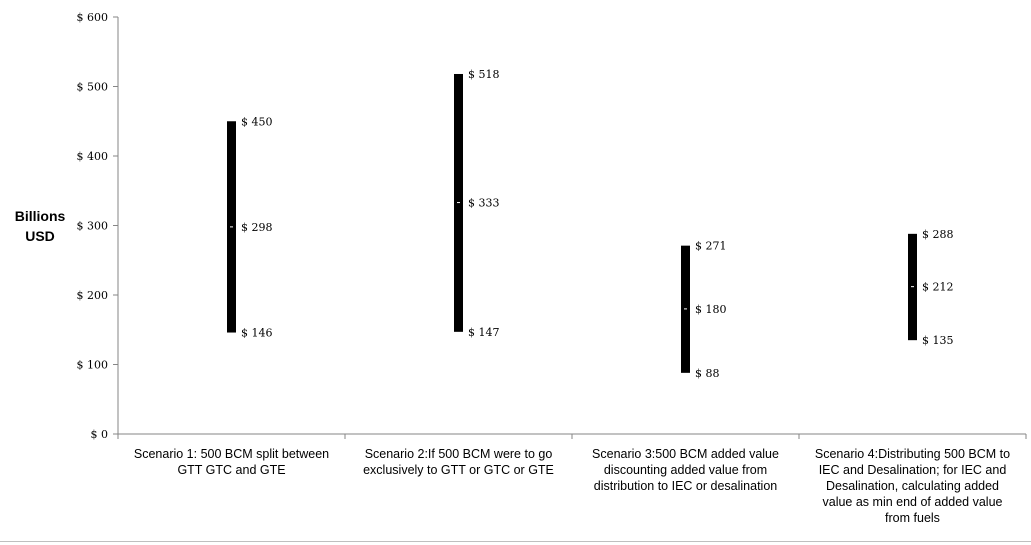 The height and width of the screenshot is (545, 1031). What do you see at coordinates (938, 340) in the screenshot?
I see `low-value-label: $ 135` at bounding box center [938, 340].